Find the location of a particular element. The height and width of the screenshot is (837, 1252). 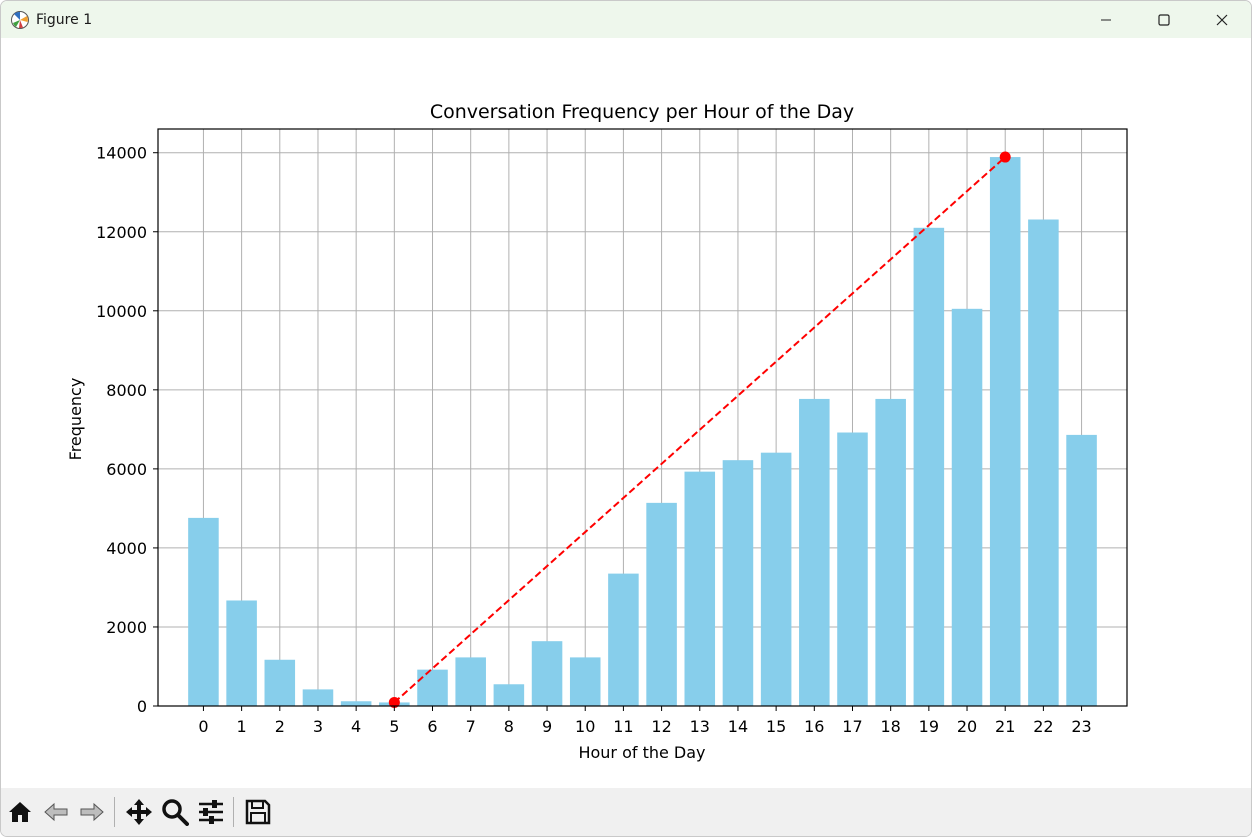

configure-button is located at coordinates (211, 812).